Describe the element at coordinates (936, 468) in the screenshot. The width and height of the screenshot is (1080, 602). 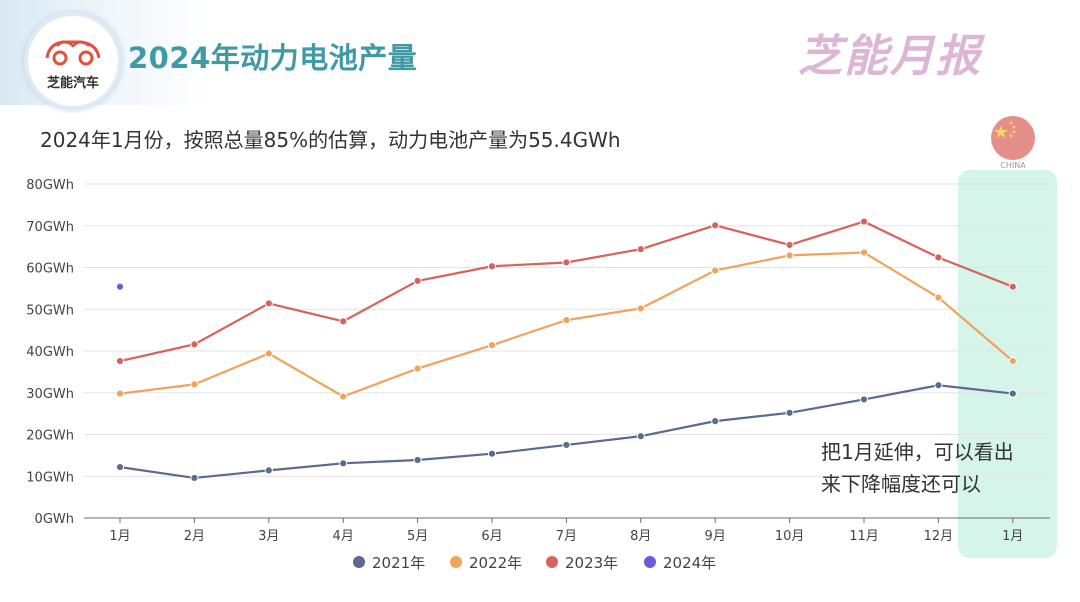
I see `annotation-note: 把1月延伸，可以看出 来下降幅度还可以` at that location.